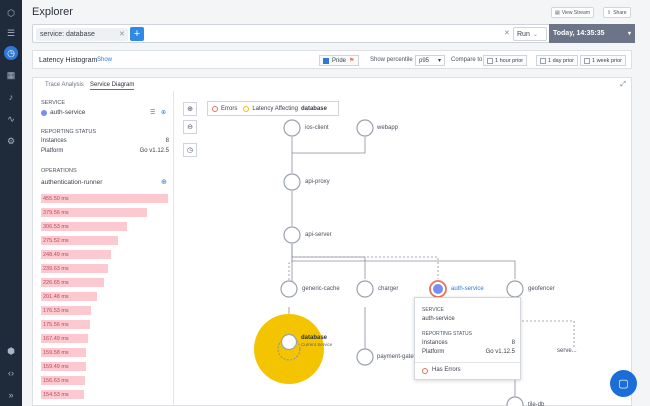 Image resolution: width=650 pixels, height=406 pixels. What do you see at coordinates (326, 60) in the screenshot?
I see `checkbox-checked` at bounding box center [326, 60].